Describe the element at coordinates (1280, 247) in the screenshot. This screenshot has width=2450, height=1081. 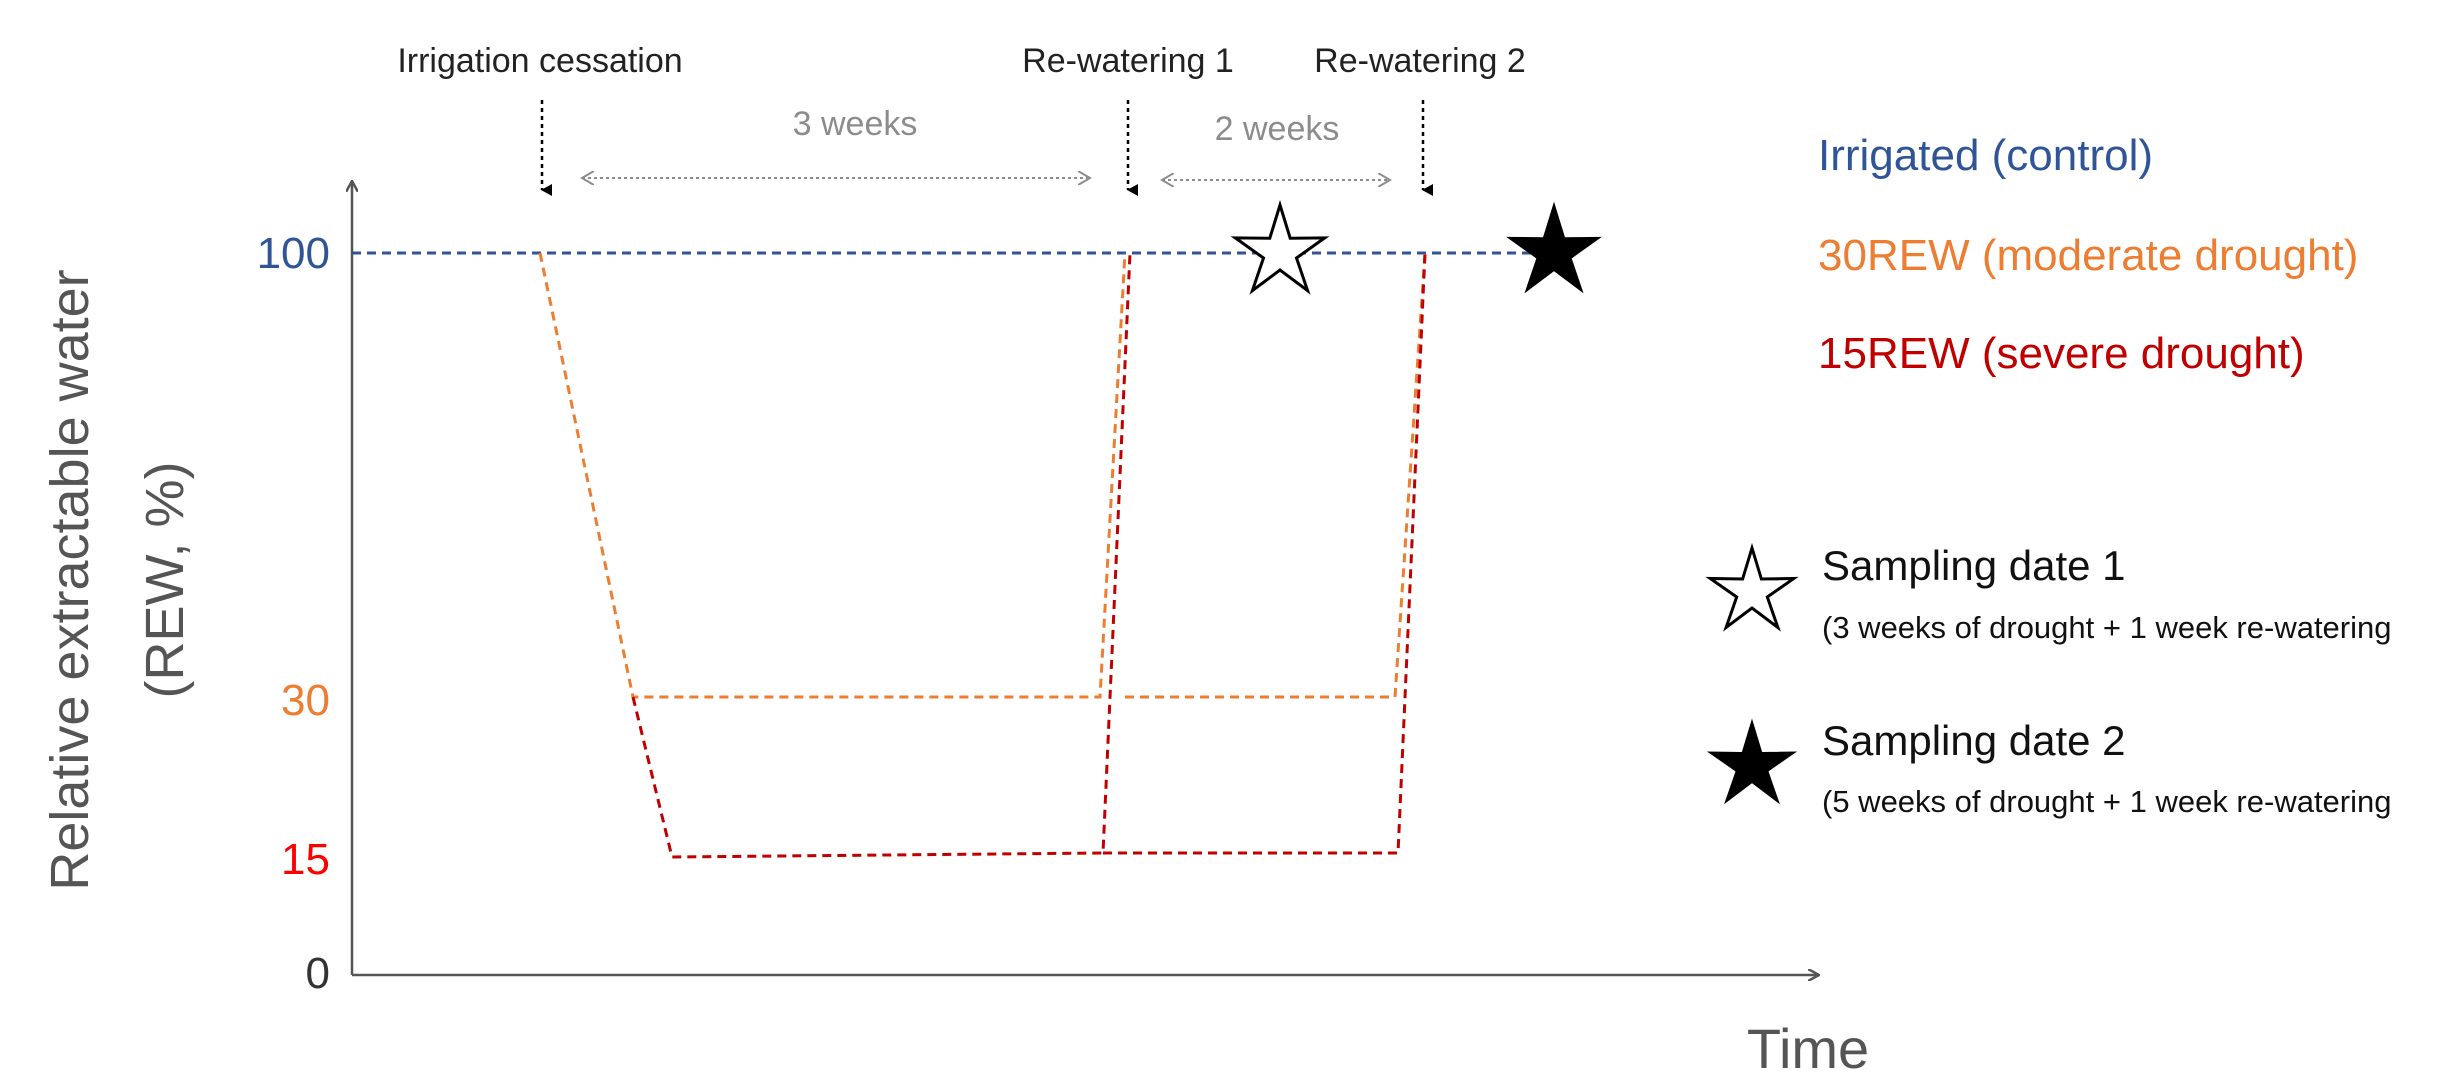
I see `sampling-date-1-star-icon` at that location.